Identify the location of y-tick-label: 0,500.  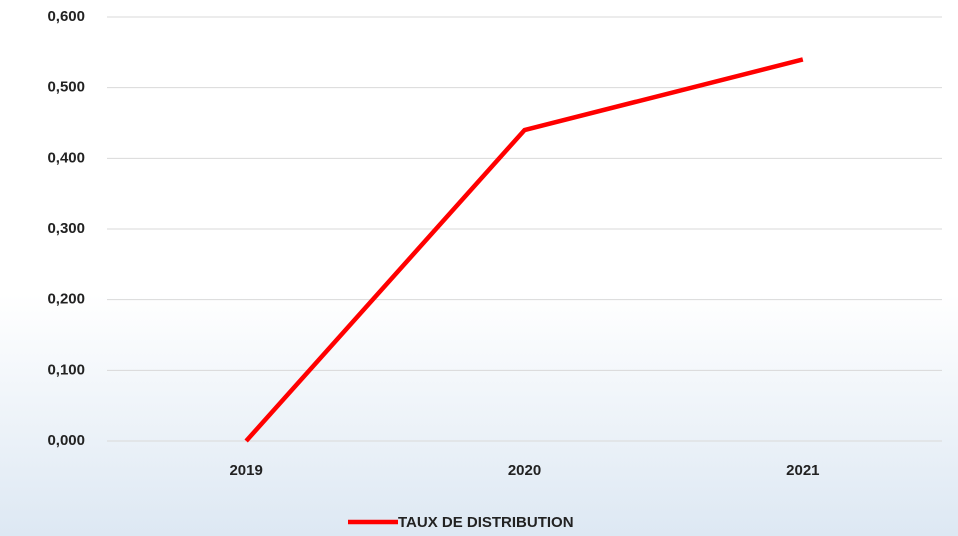
(66, 87).